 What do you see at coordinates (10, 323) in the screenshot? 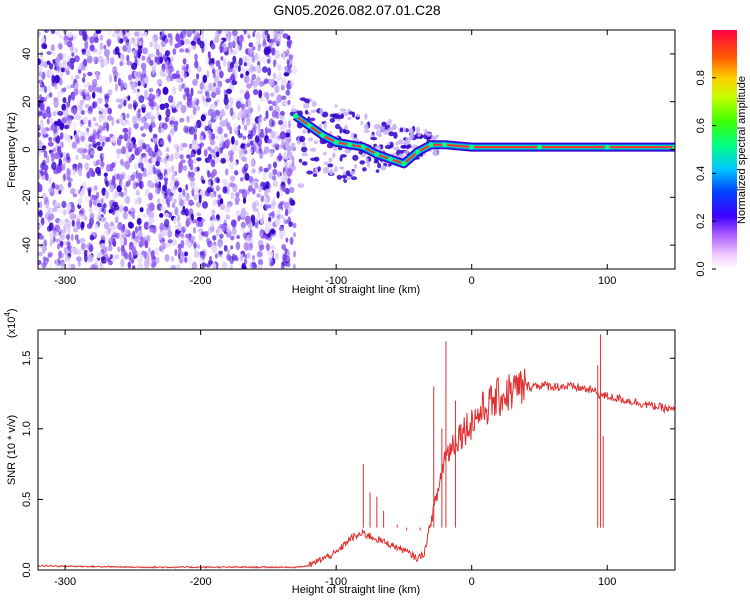
I see `snr-exponent-label: (x104)` at bounding box center [10, 323].